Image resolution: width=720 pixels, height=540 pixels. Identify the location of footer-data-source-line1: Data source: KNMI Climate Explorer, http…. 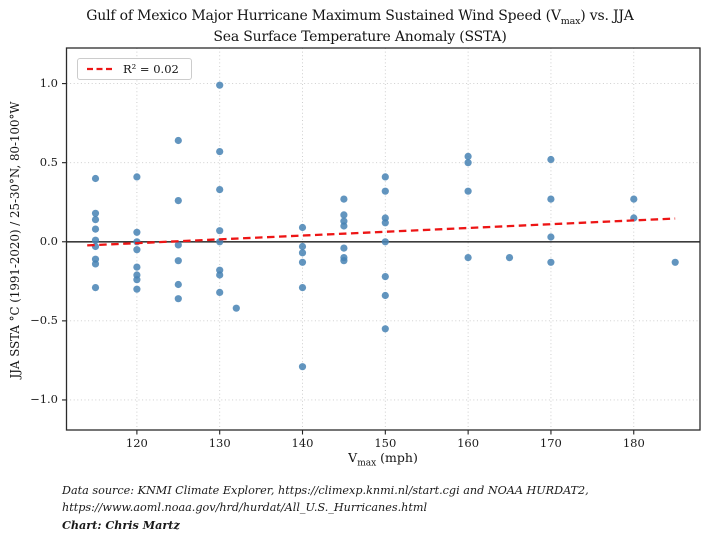
(325, 490).